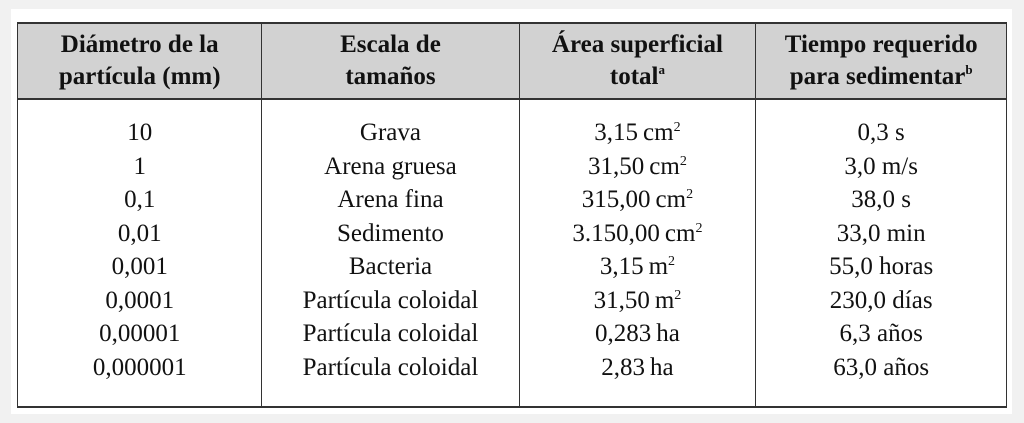  What do you see at coordinates (140, 199) in the screenshot?
I see `diameter-cell: 0,1` at bounding box center [140, 199].